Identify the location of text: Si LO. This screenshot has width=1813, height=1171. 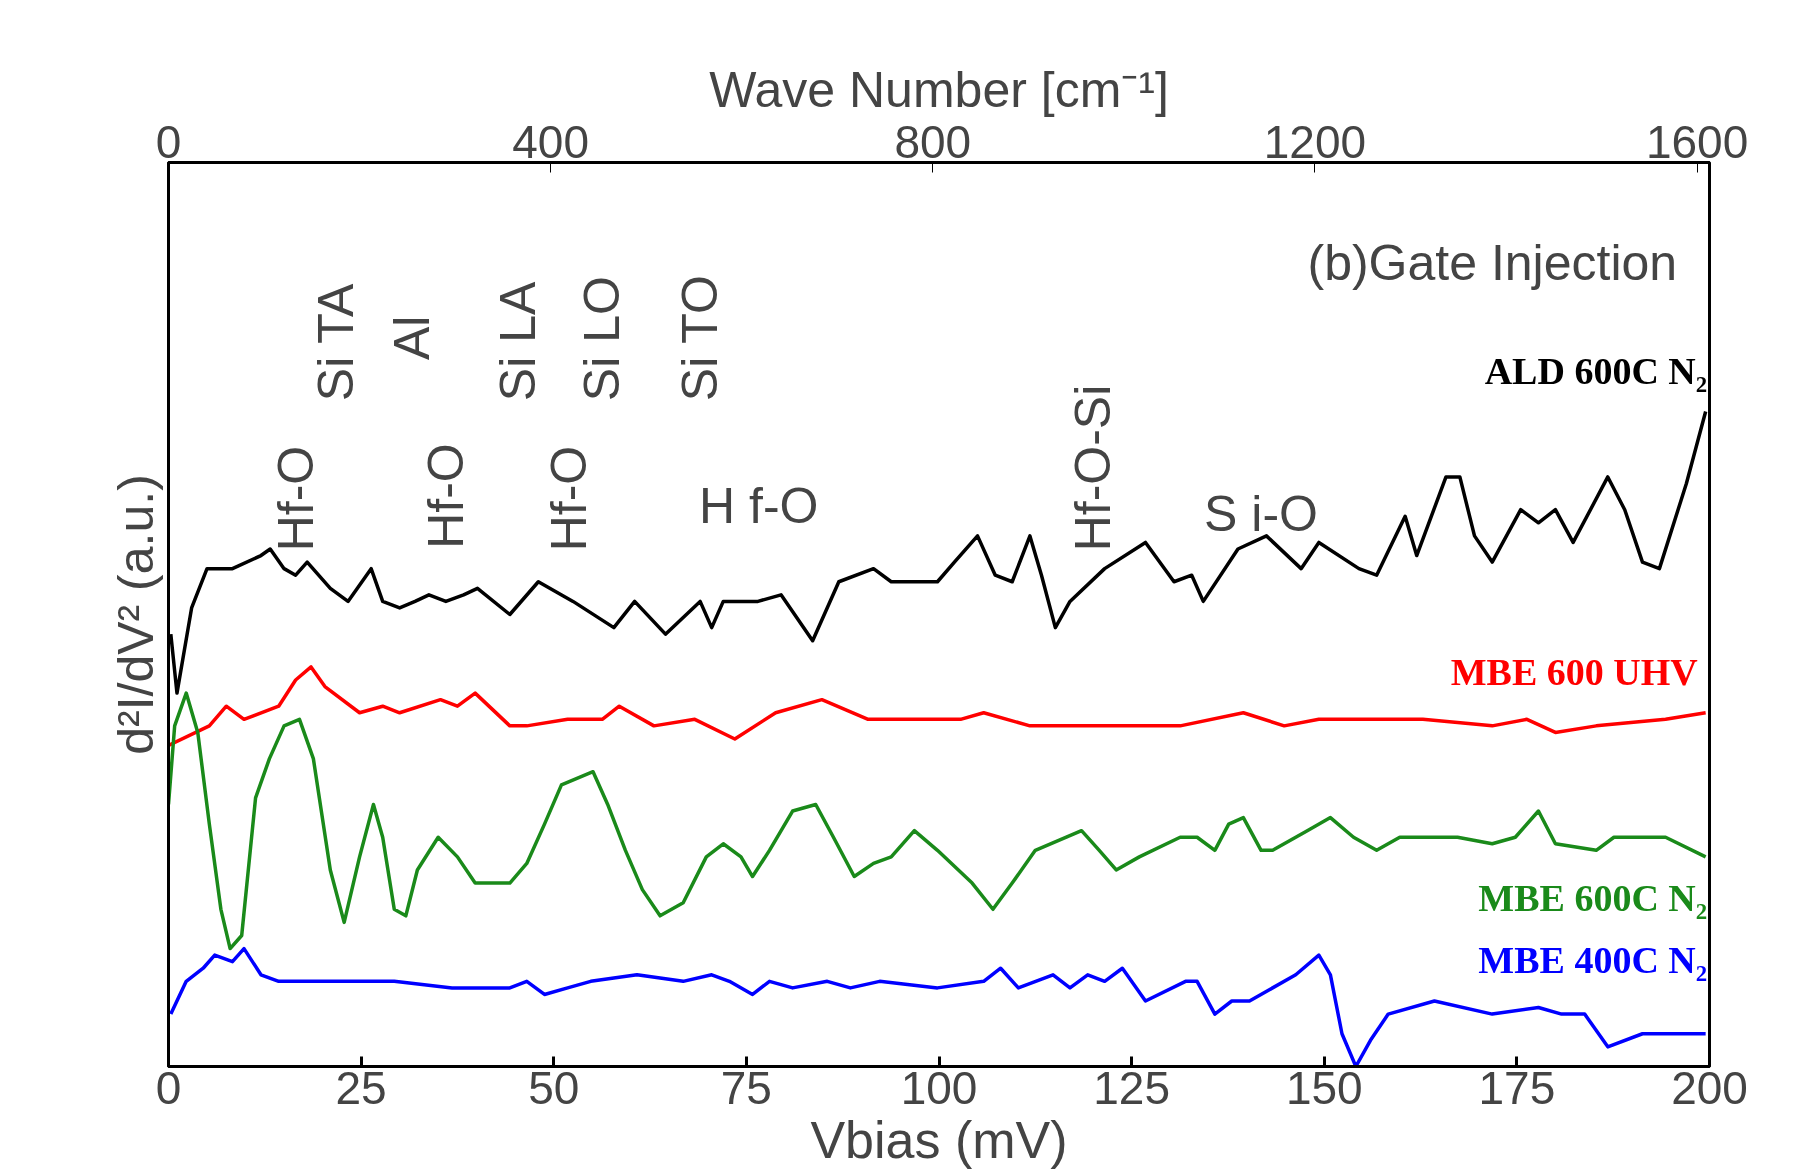
(601, 339).